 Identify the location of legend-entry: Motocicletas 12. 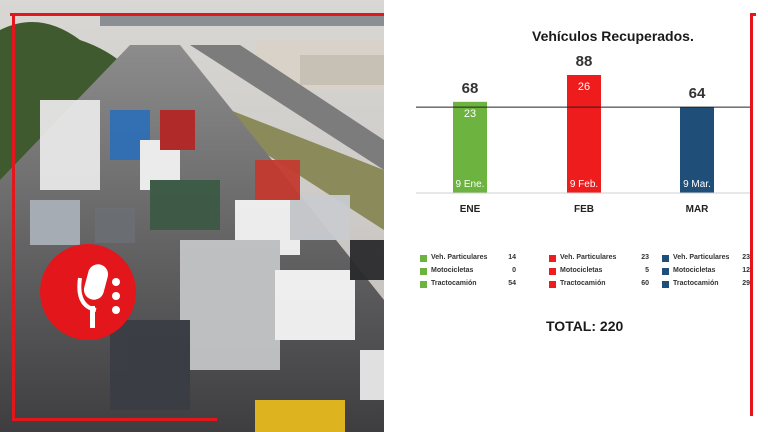
(706, 271).